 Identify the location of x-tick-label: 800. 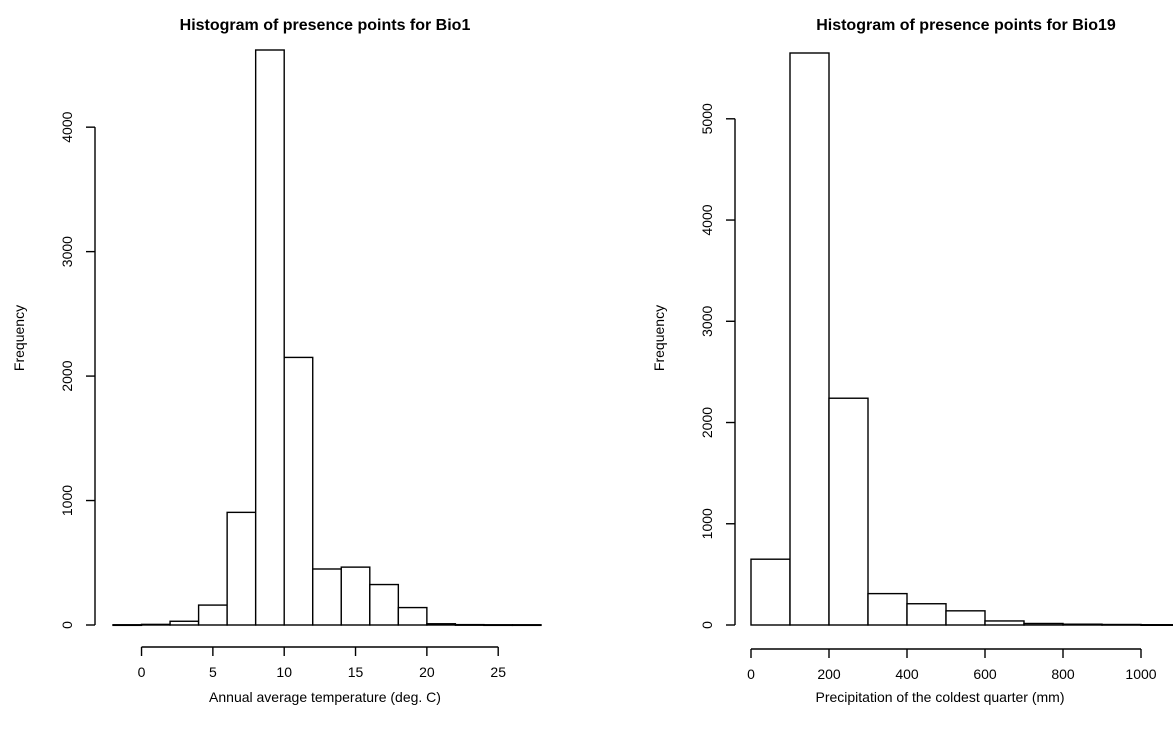
(1063, 674).